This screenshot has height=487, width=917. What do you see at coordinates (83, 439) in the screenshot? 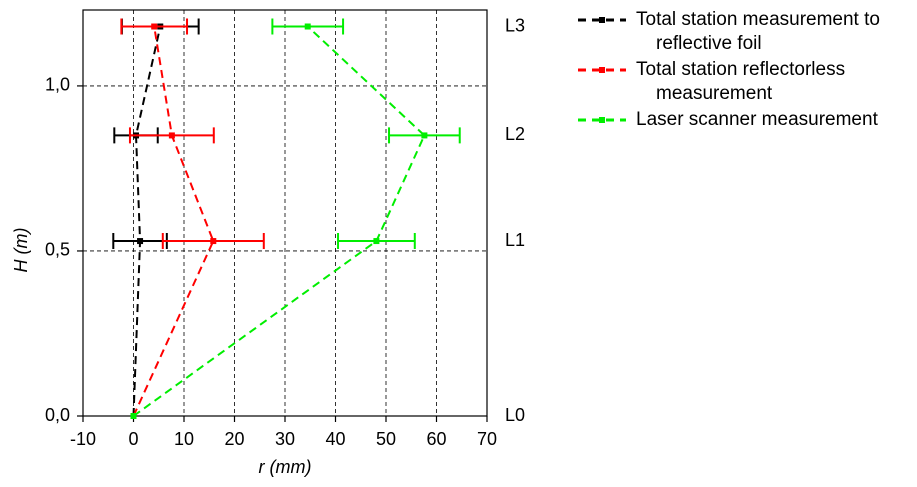
I see `x-tick-label: -10` at bounding box center [83, 439].